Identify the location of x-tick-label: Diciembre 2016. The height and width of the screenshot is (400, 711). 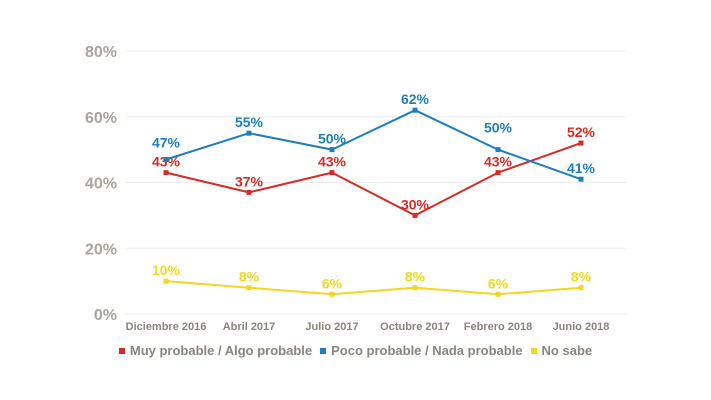
(166, 327).